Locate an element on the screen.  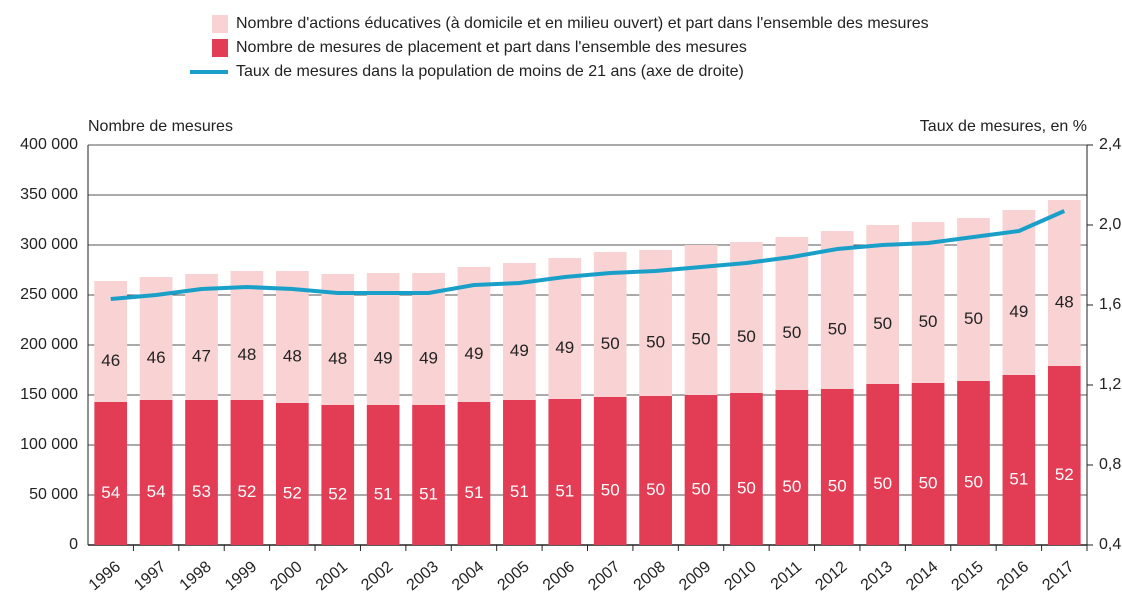
y2-tick-label: 1,6 is located at coordinates (1110, 304).